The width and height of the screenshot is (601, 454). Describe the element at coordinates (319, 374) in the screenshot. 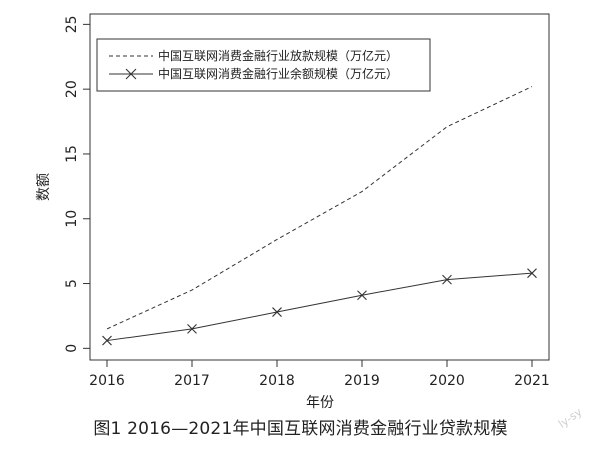

I see `x-axis: 2016 2017 2018 2019 2020 2021` at that location.